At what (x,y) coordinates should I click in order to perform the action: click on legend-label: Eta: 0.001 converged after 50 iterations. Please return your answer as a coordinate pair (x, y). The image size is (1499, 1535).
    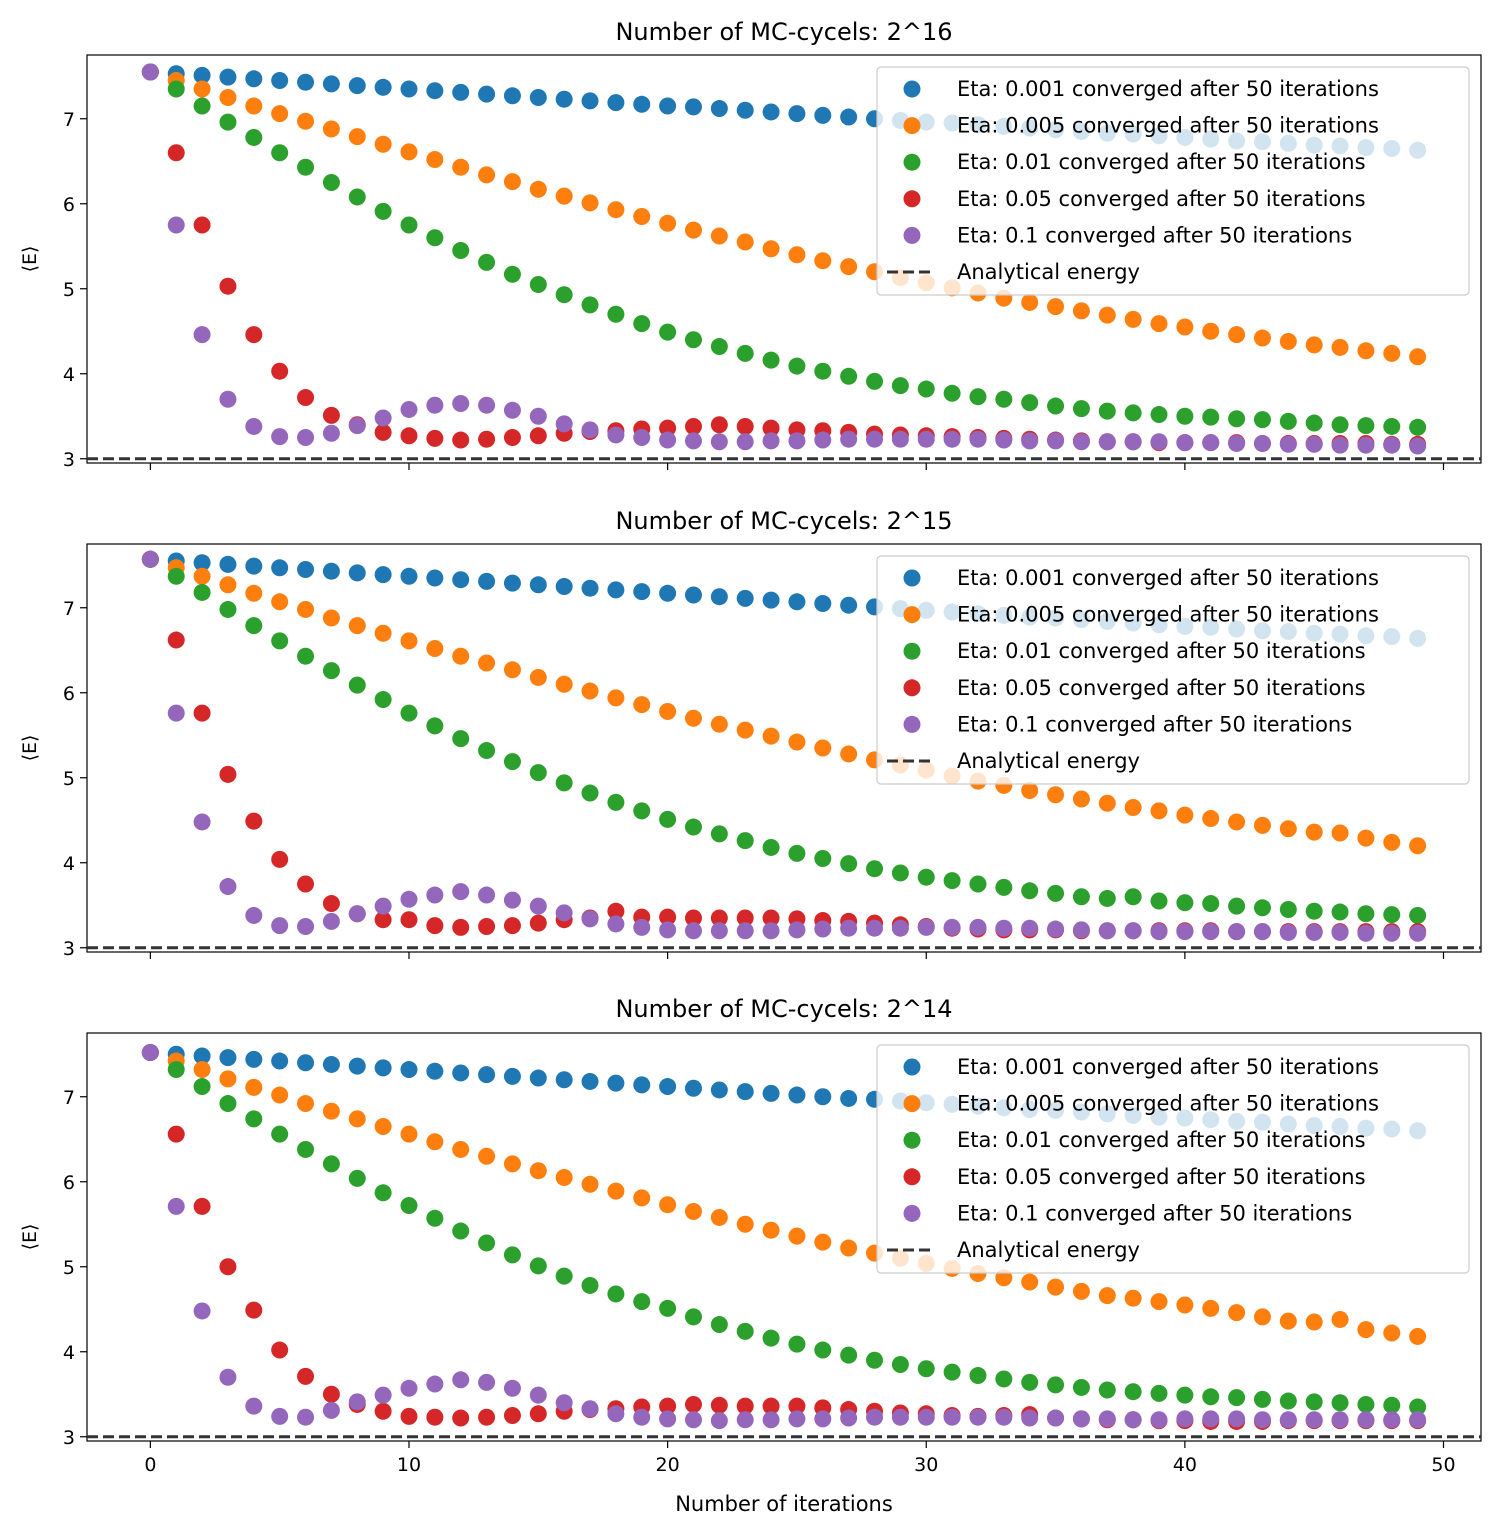
    Looking at the image, I should click on (1168, 578).